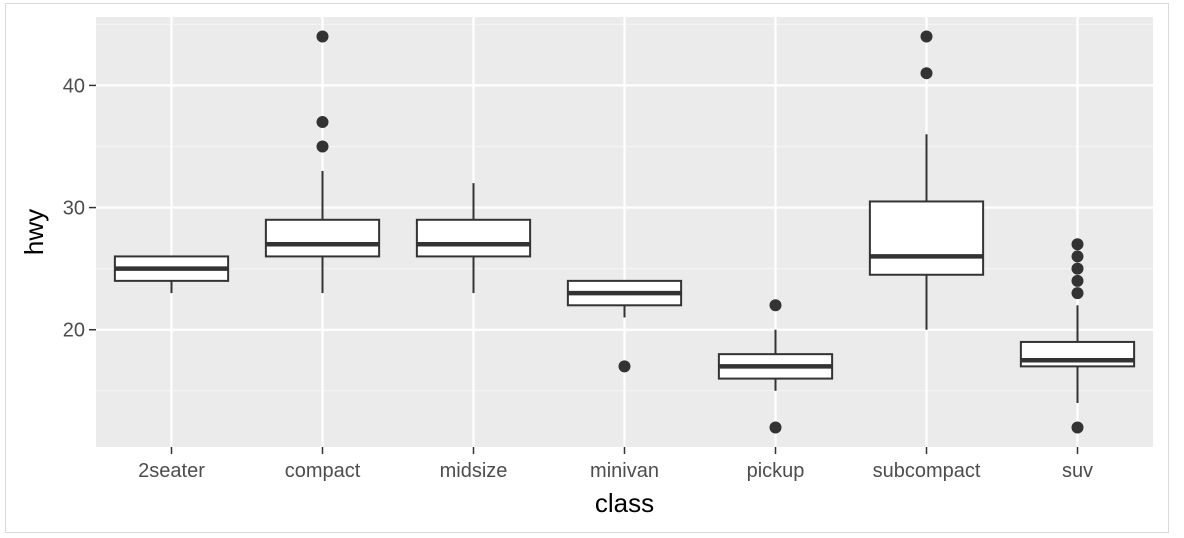 The width and height of the screenshot is (1184, 538). I want to click on x-tick-label: subcompact, so click(927, 471).